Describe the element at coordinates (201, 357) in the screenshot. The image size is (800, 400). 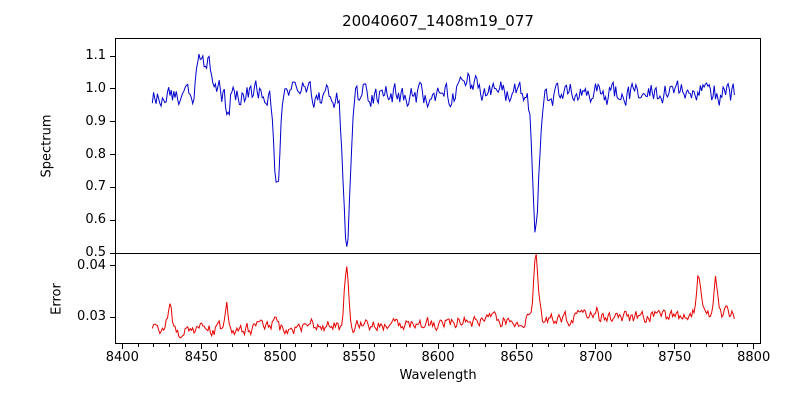
I see `x-tick-label: 8450` at that location.